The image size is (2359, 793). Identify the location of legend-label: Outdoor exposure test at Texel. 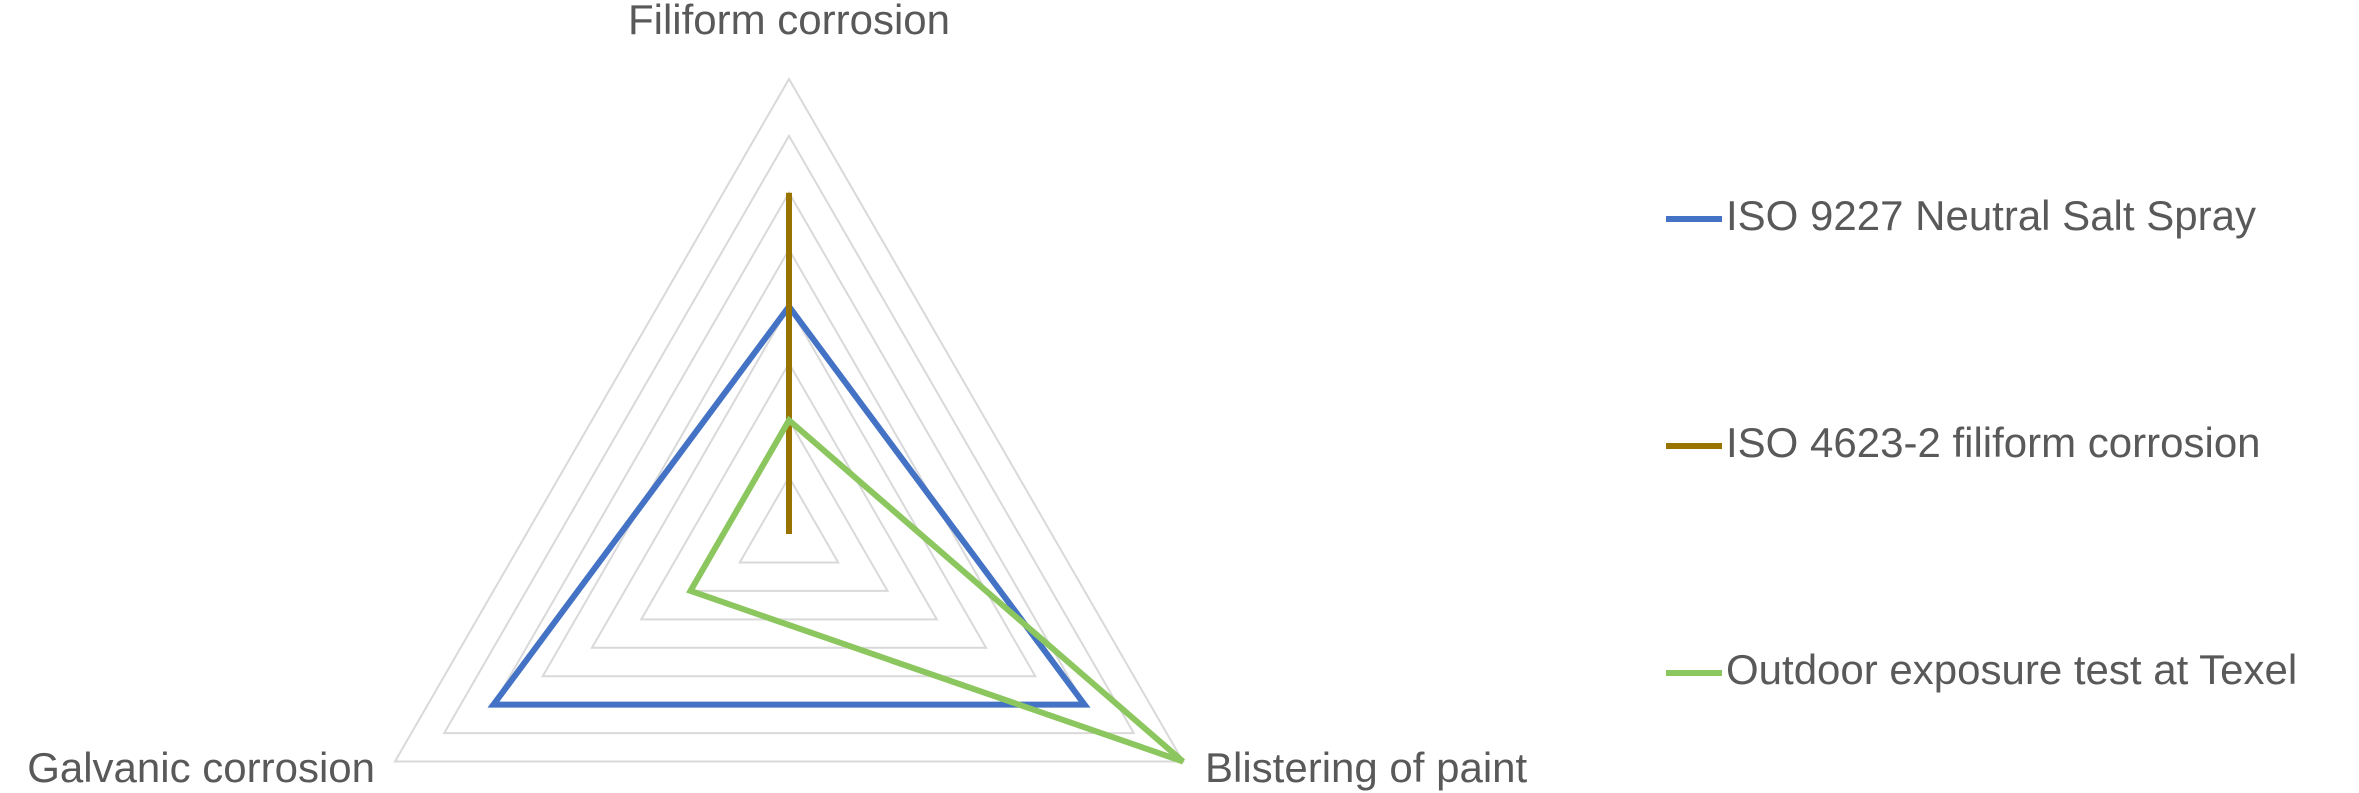
(2011, 669).